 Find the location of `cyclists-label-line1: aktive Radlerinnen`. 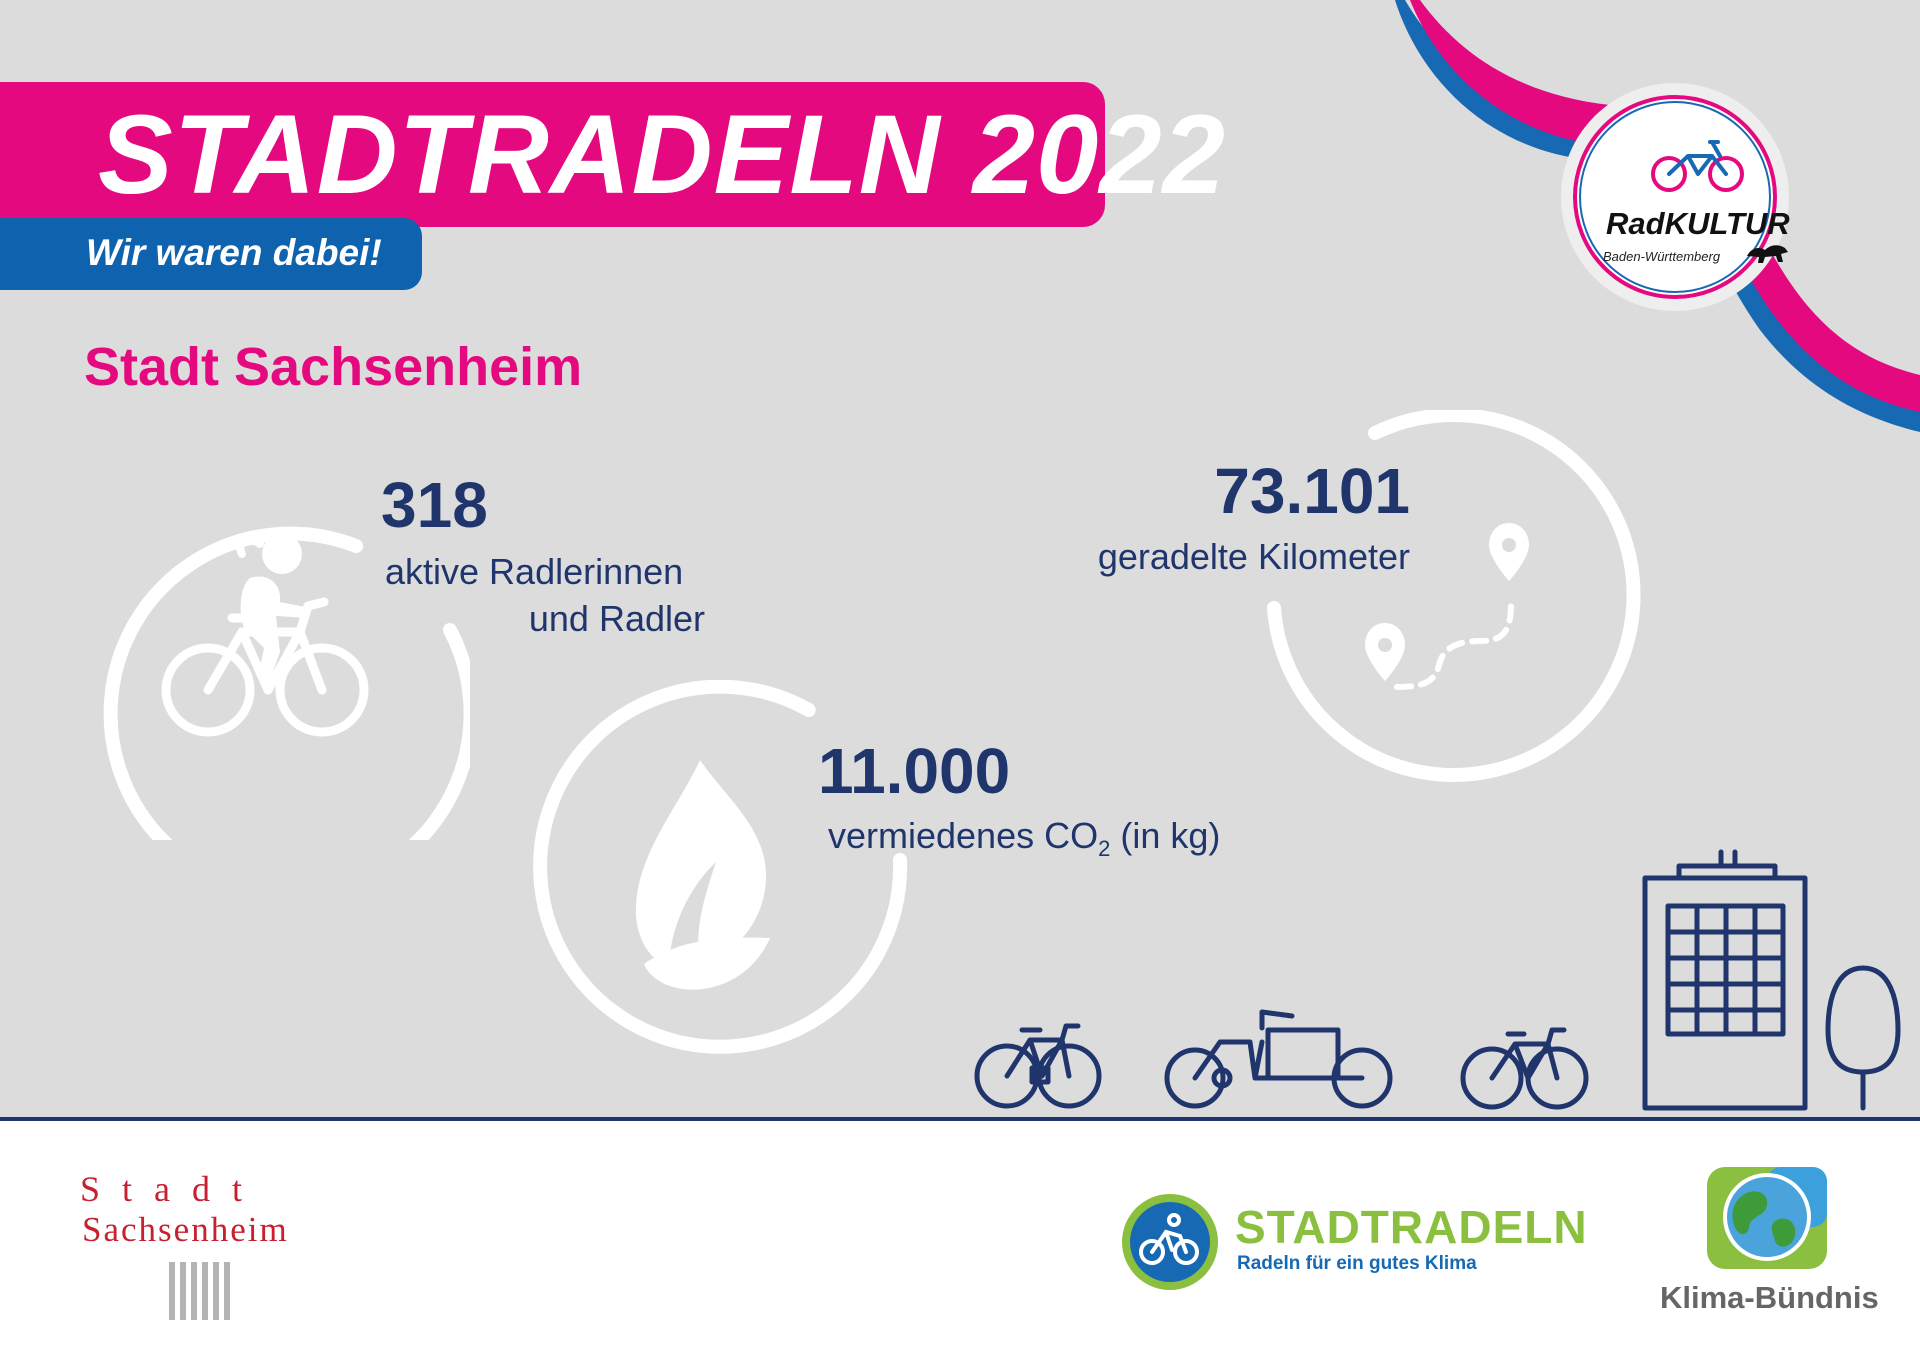

cyclists-label-line1: aktive Radlerinnen is located at coordinates (534, 571).